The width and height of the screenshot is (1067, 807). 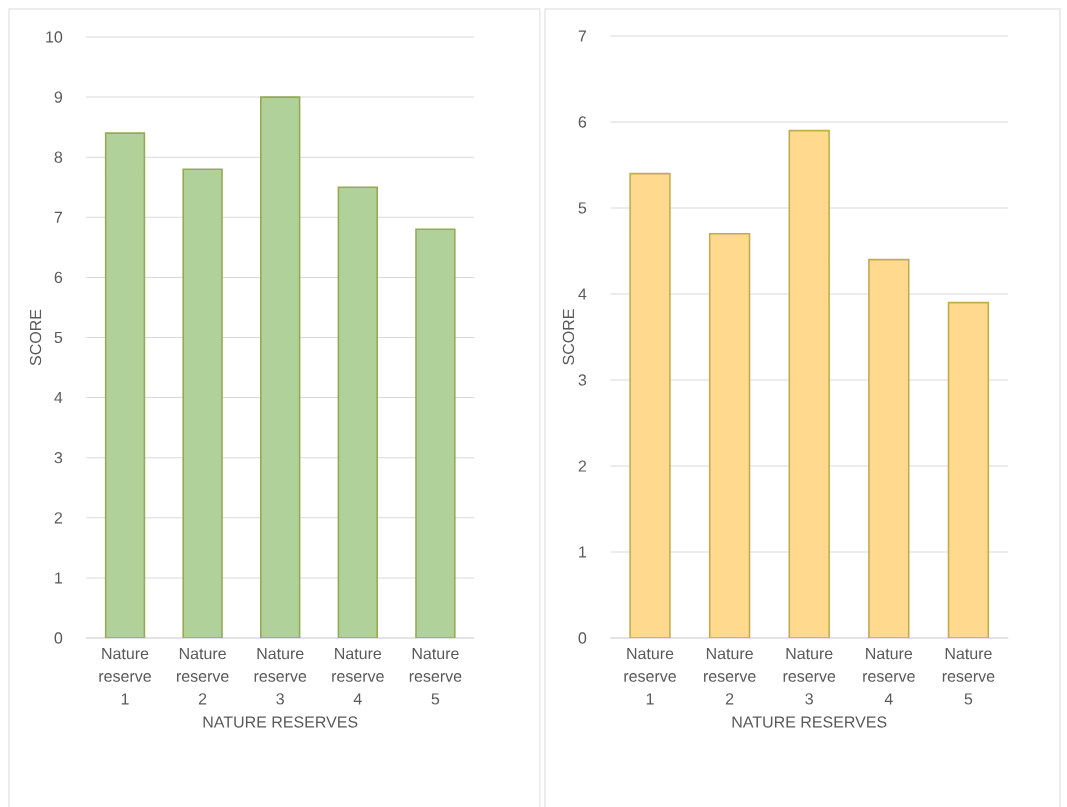 I want to click on y-tick-label: 9, so click(x=58, y=97).